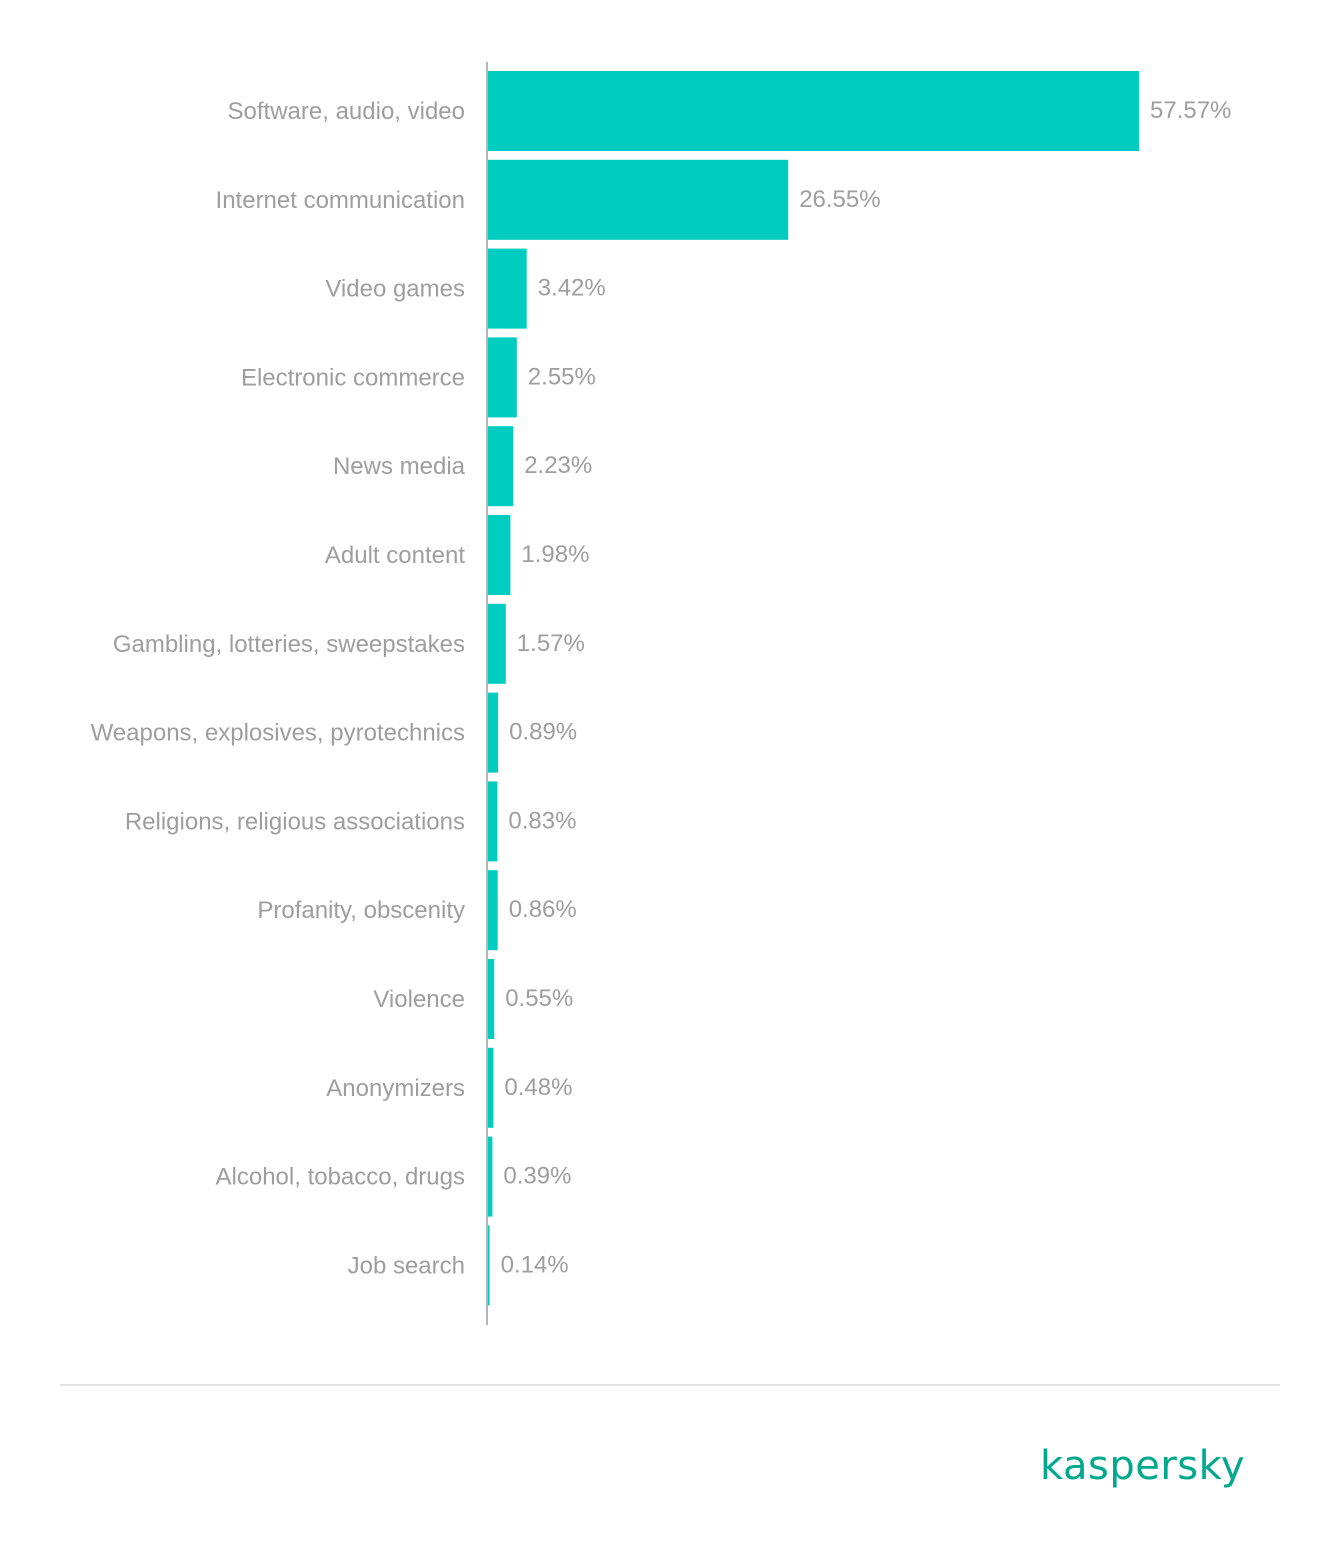 The height and width of the screenshot is (1548, 1340). I want to click on value-label-internet-communication: 26.55%, so click(839, 199).